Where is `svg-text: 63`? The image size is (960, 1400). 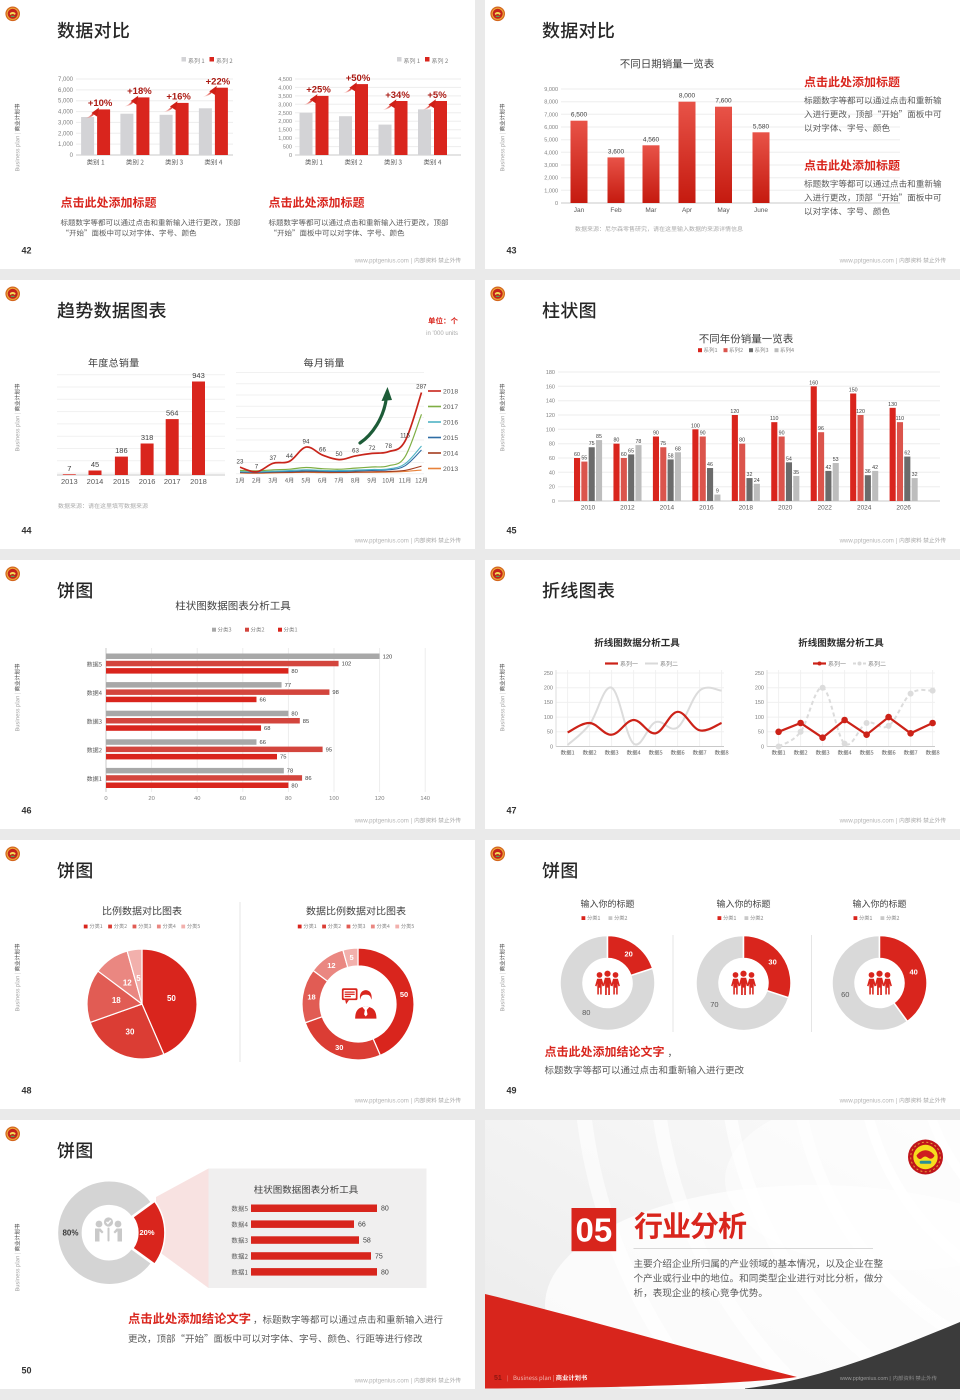 svg-text: 63 is located at coordinates (355, 450).